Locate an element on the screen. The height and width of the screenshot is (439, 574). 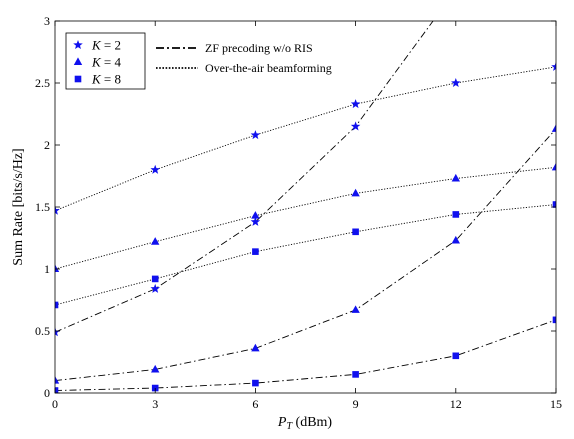
legend-entry-dashdot: ZF precoding w/o RIS is located at coordinates (259, 48).